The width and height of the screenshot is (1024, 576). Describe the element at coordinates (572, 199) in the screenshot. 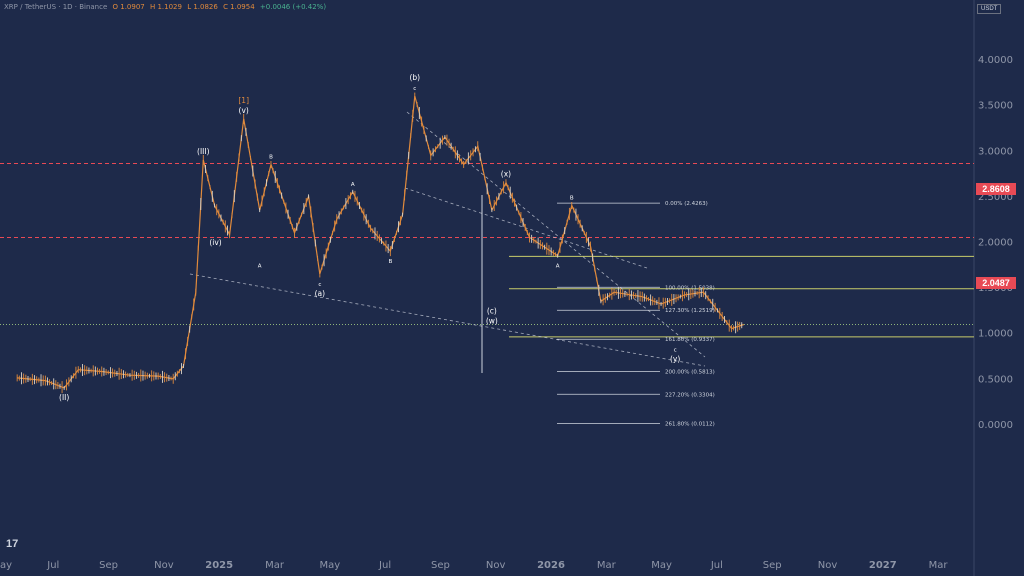

I see `wave-label-16: B` at that location.